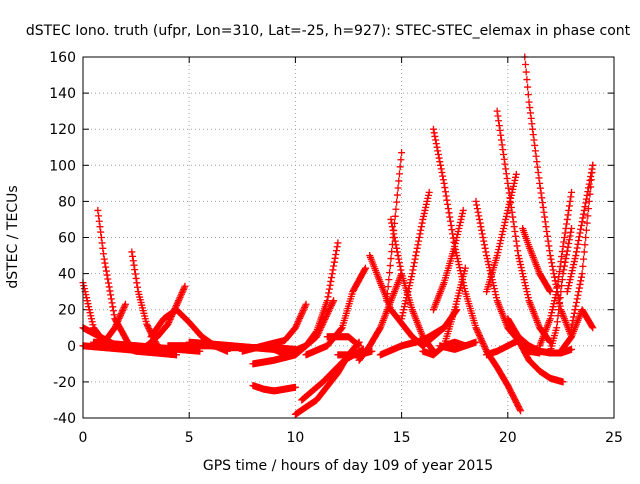  What do you see at coordinates (62, 130) in the screenshot?
I see `y-tick-label: 120` at bounding box center [62, 130].